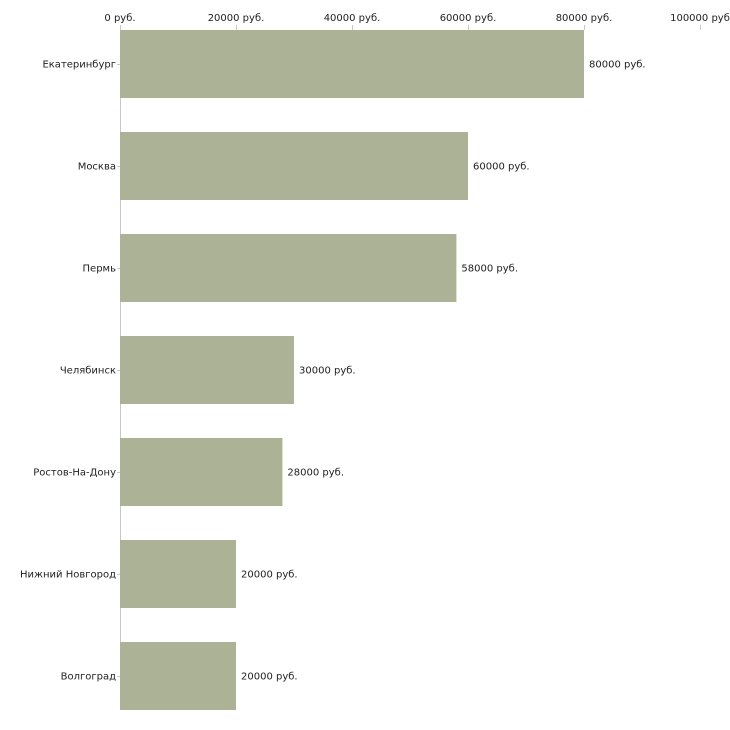 The image size is (730, 730). I want to click on category-label: Москва, so click(97, 167).